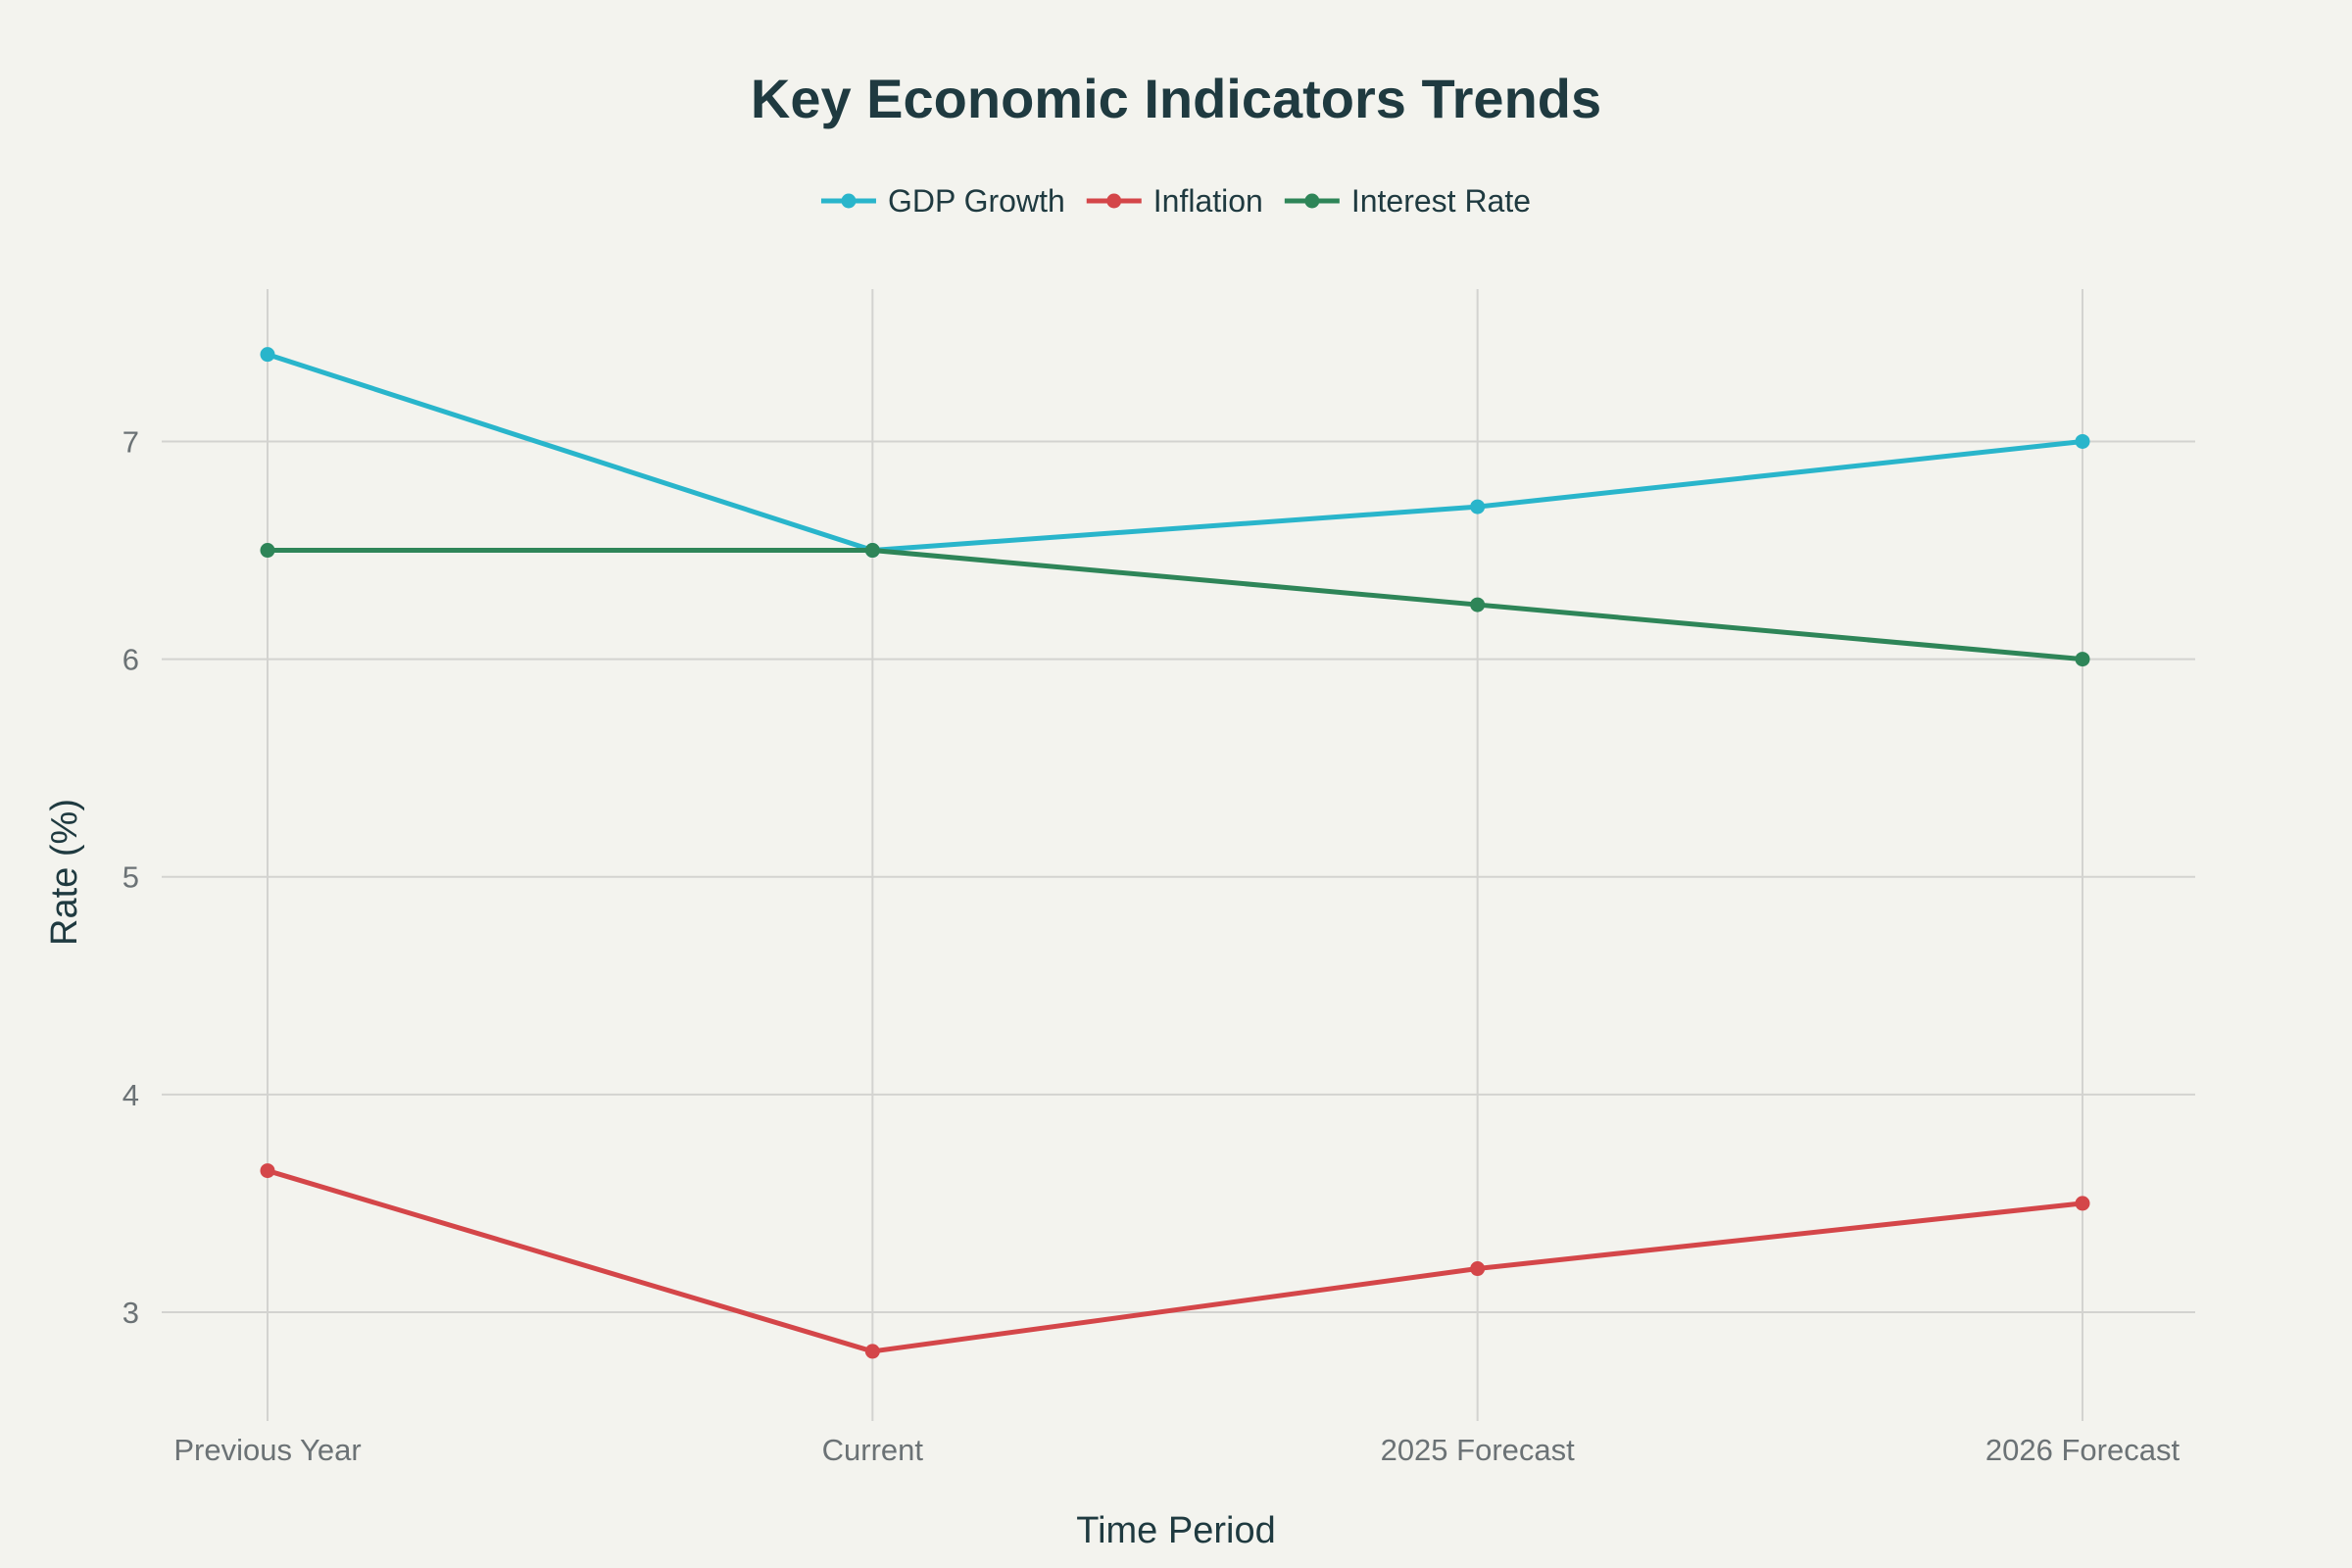 Image resolution: width=2352 pixels, height=1568 pixels. What do you see at coordinates (130, 660) in the screenshot?
I see `y-tick-label: 6` at bounding box center [130, 660].